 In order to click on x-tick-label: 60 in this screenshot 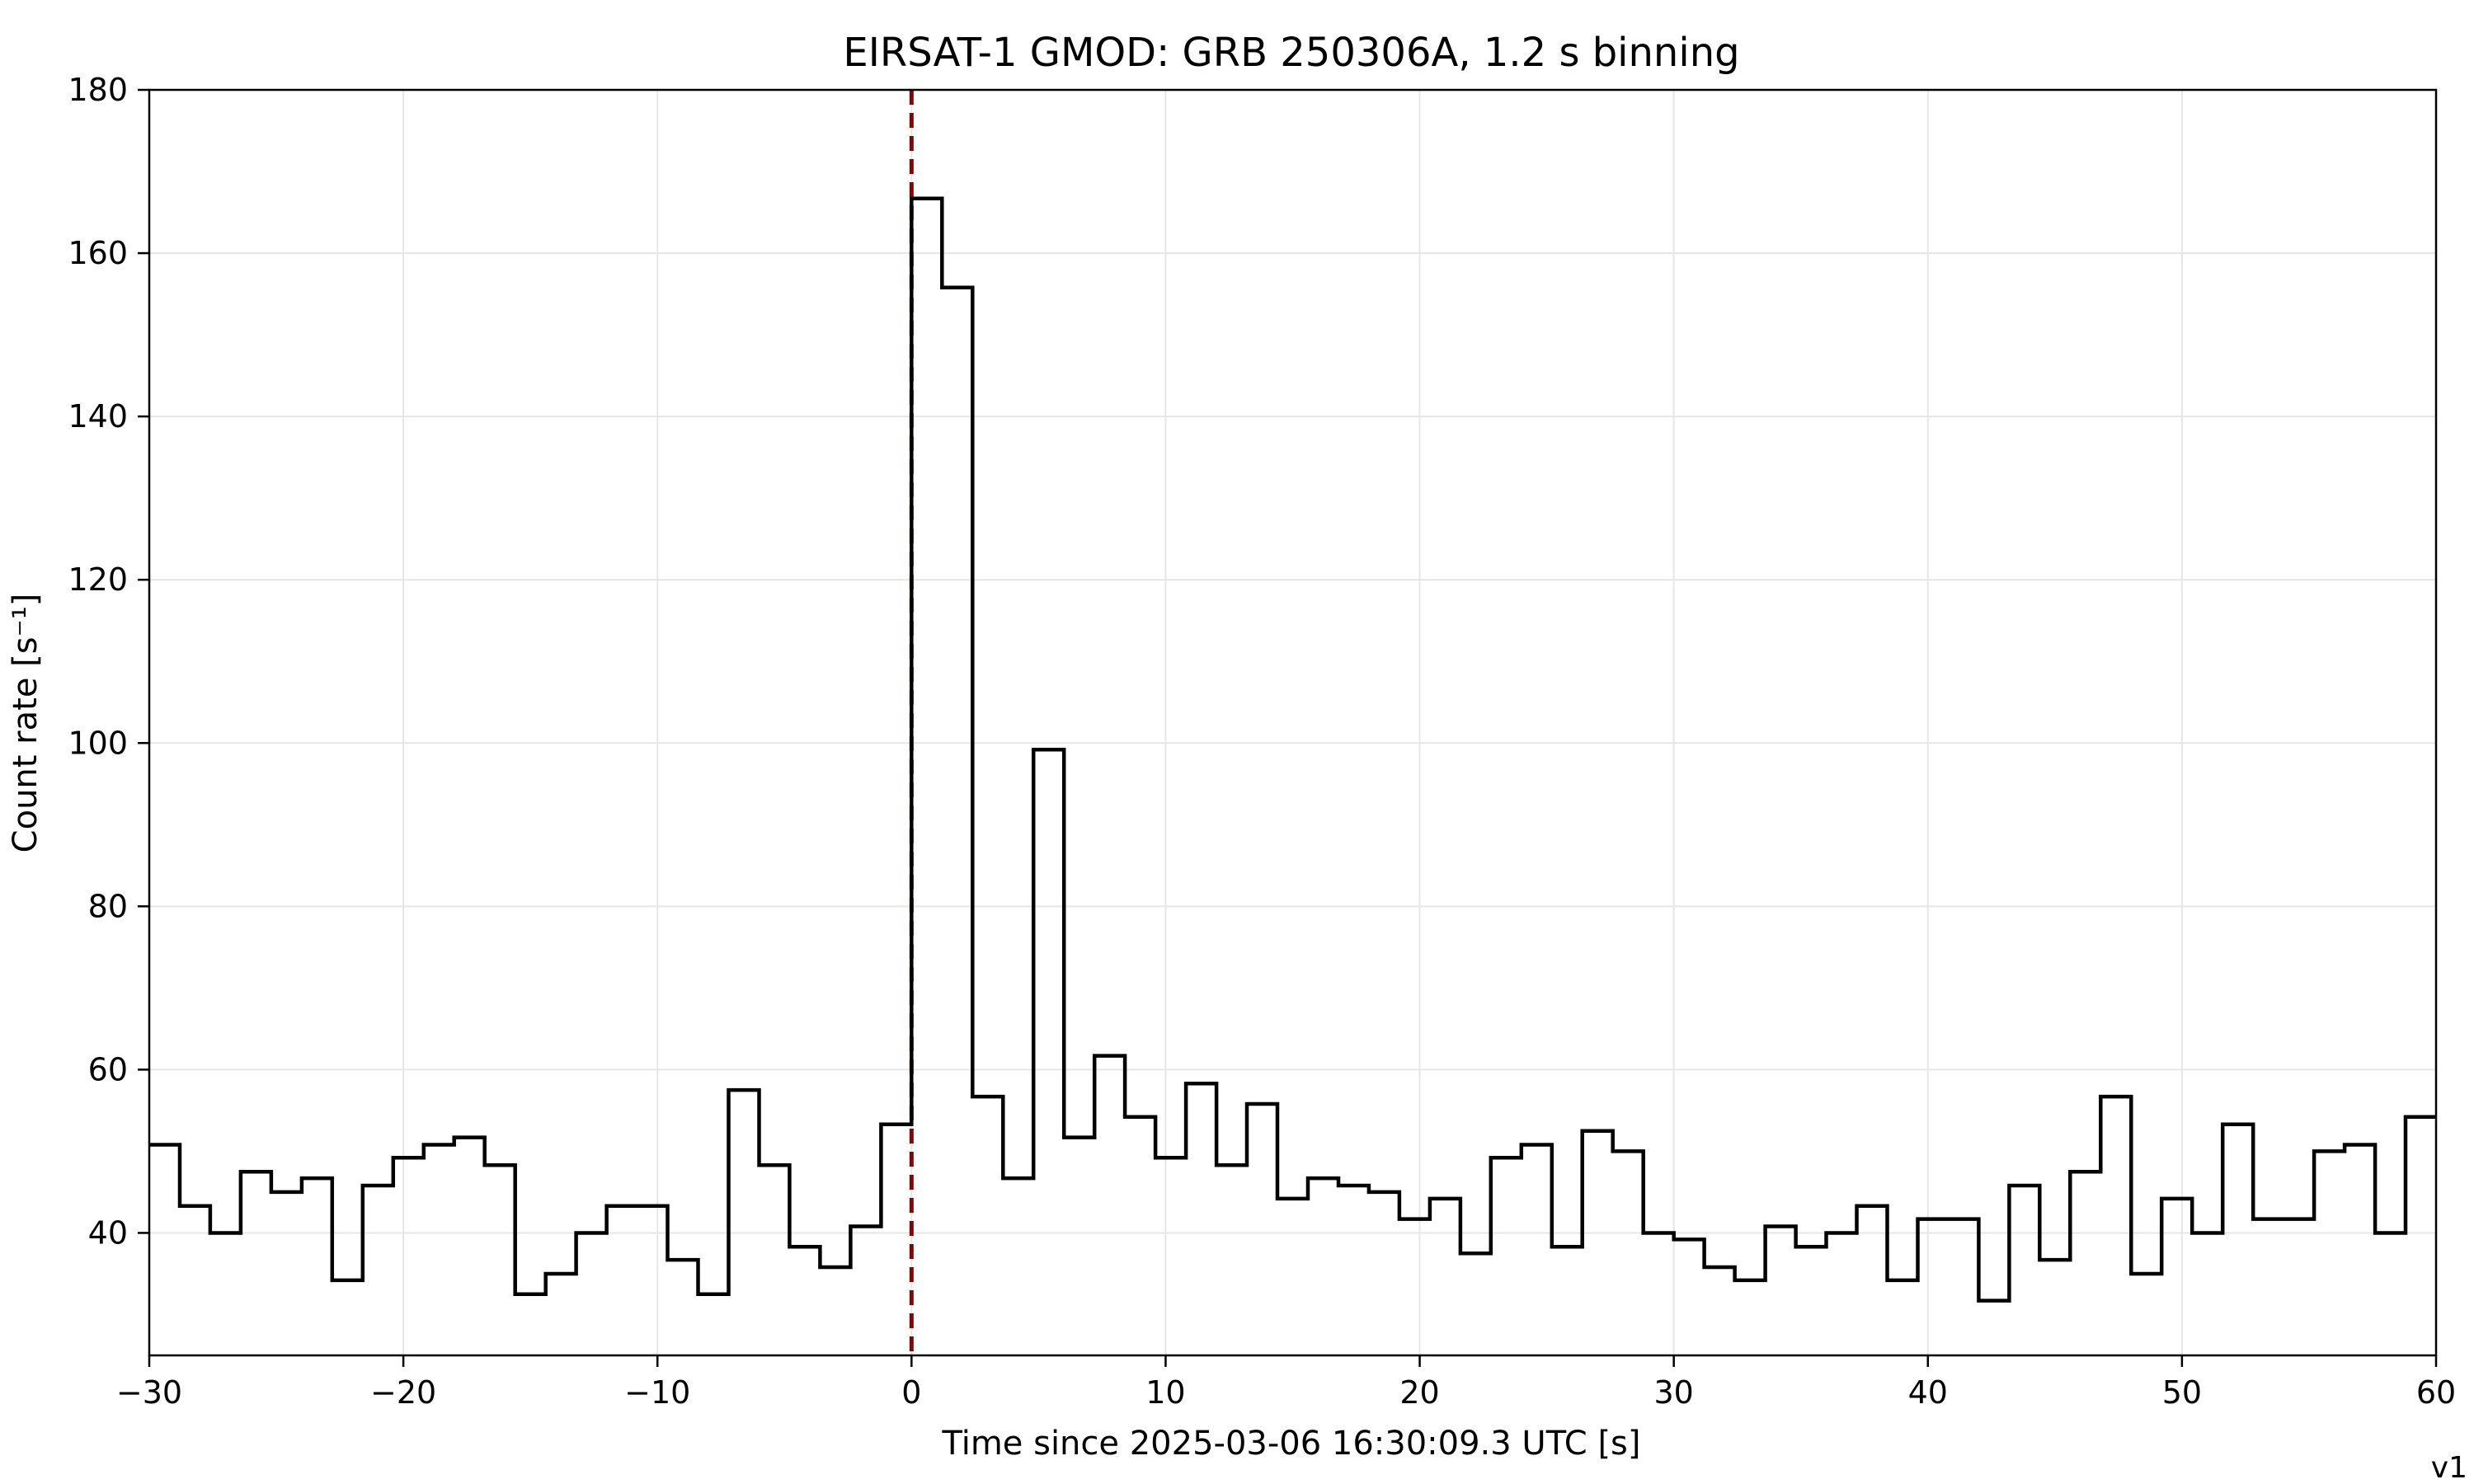, I will do `click(2436, 1392)`.